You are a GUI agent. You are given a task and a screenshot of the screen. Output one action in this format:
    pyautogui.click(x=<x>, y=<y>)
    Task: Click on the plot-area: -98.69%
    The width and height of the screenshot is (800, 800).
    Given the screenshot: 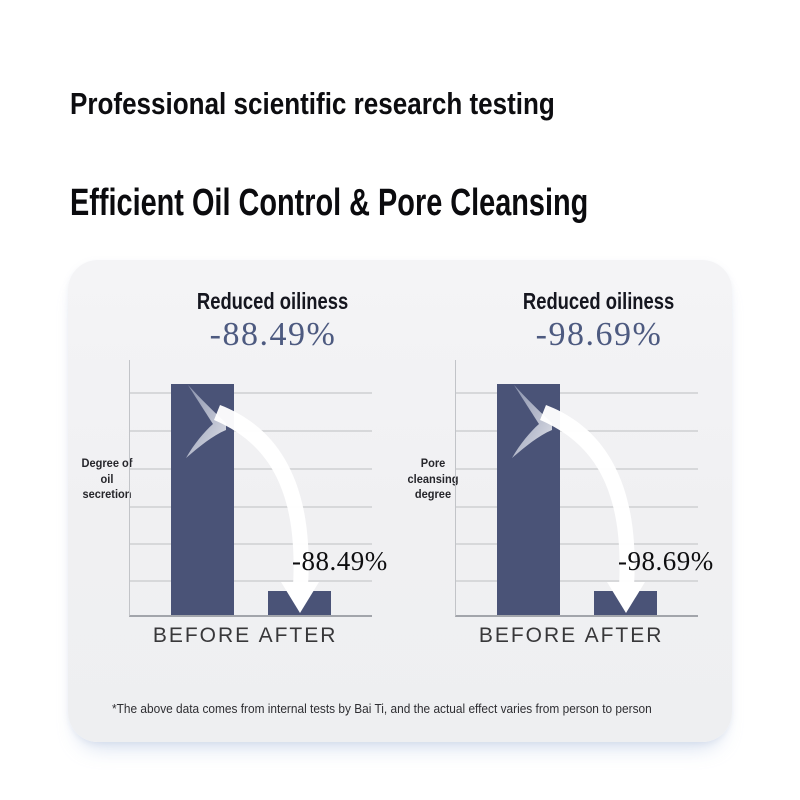 What is the action you would take?
    pyautogui.click(x=584, y=488)
    